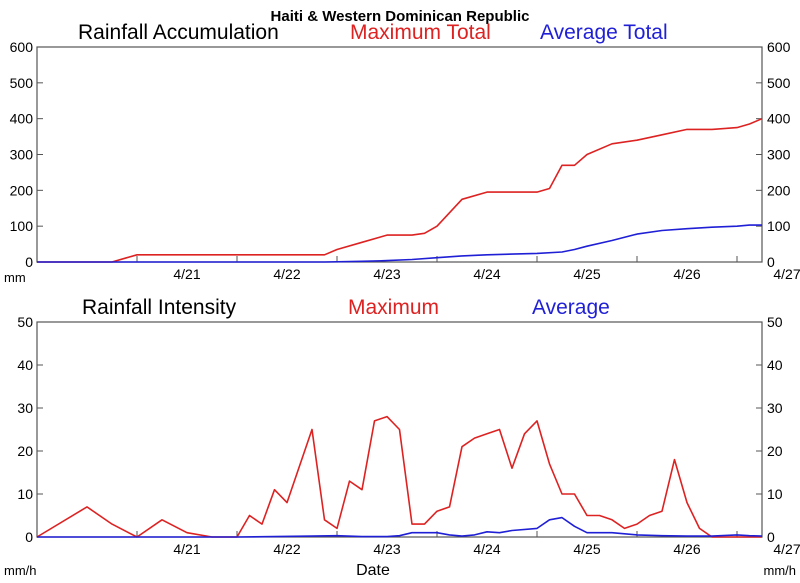 The height and width of the screenshot is (583, 800). I want to click on y-tick-label-left: 300, so click(22, 155).